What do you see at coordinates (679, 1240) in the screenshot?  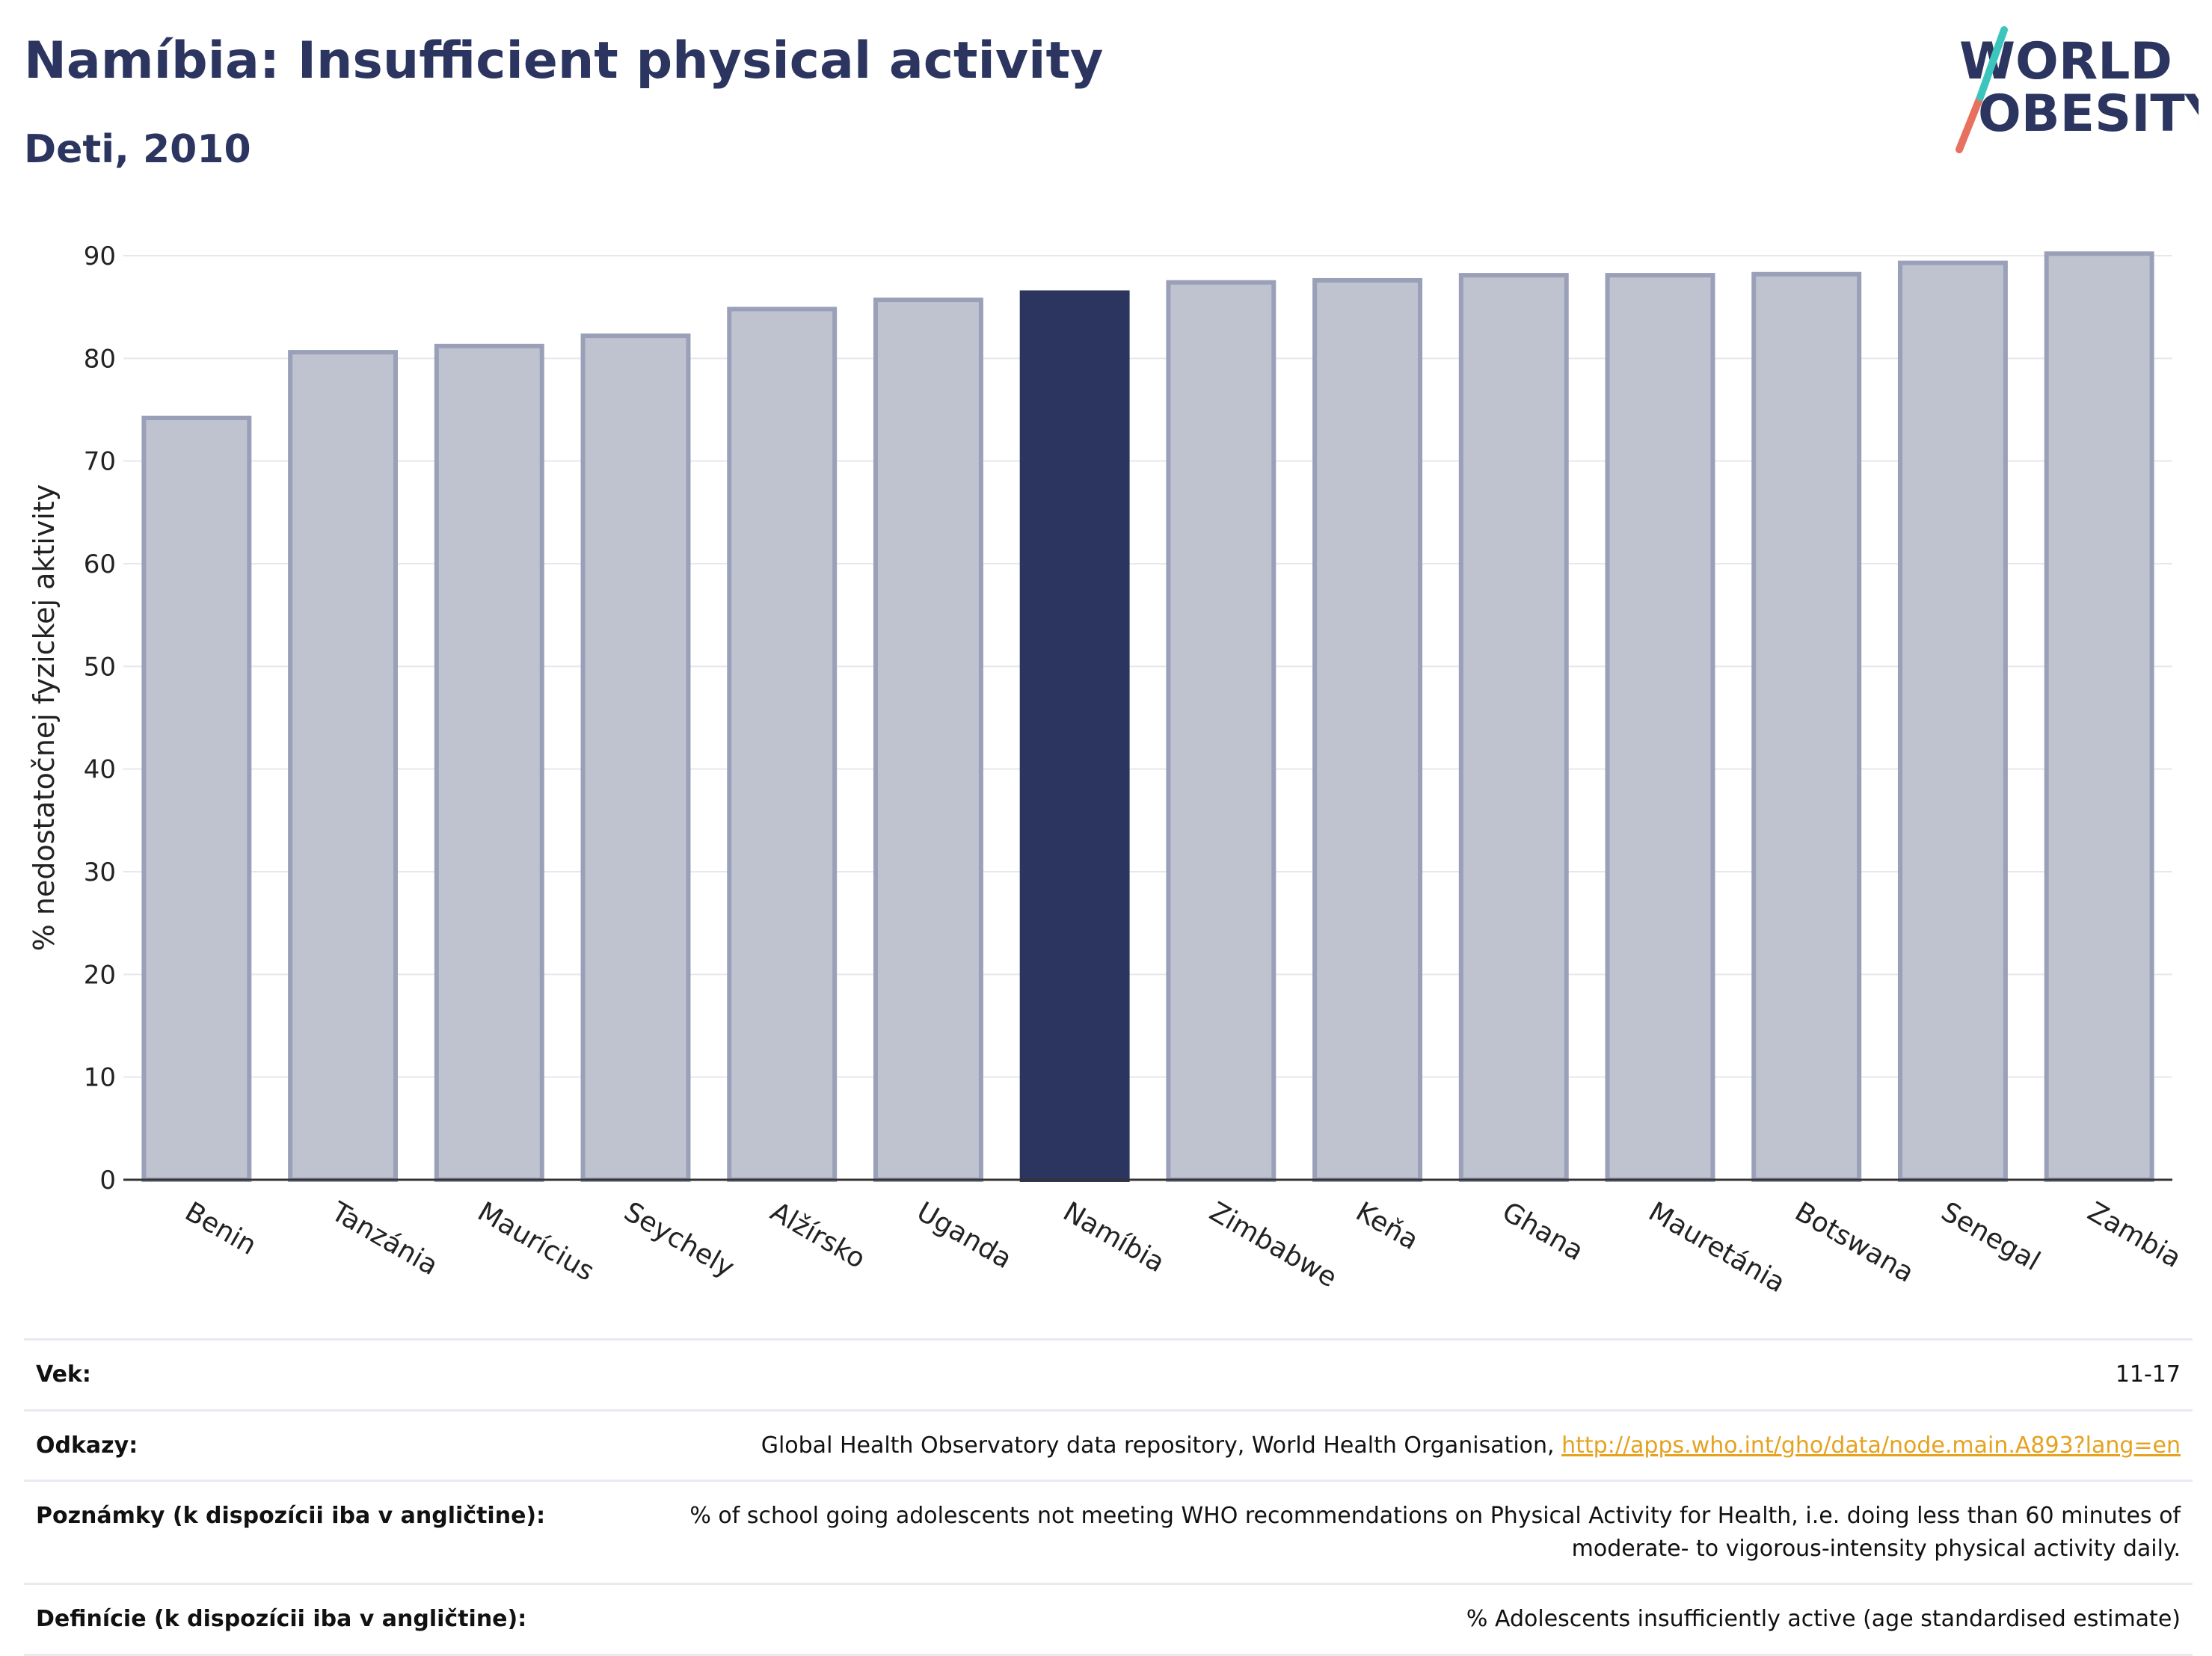 I see `x-tick-label: Seychely` at bounding box center [679, 1240].